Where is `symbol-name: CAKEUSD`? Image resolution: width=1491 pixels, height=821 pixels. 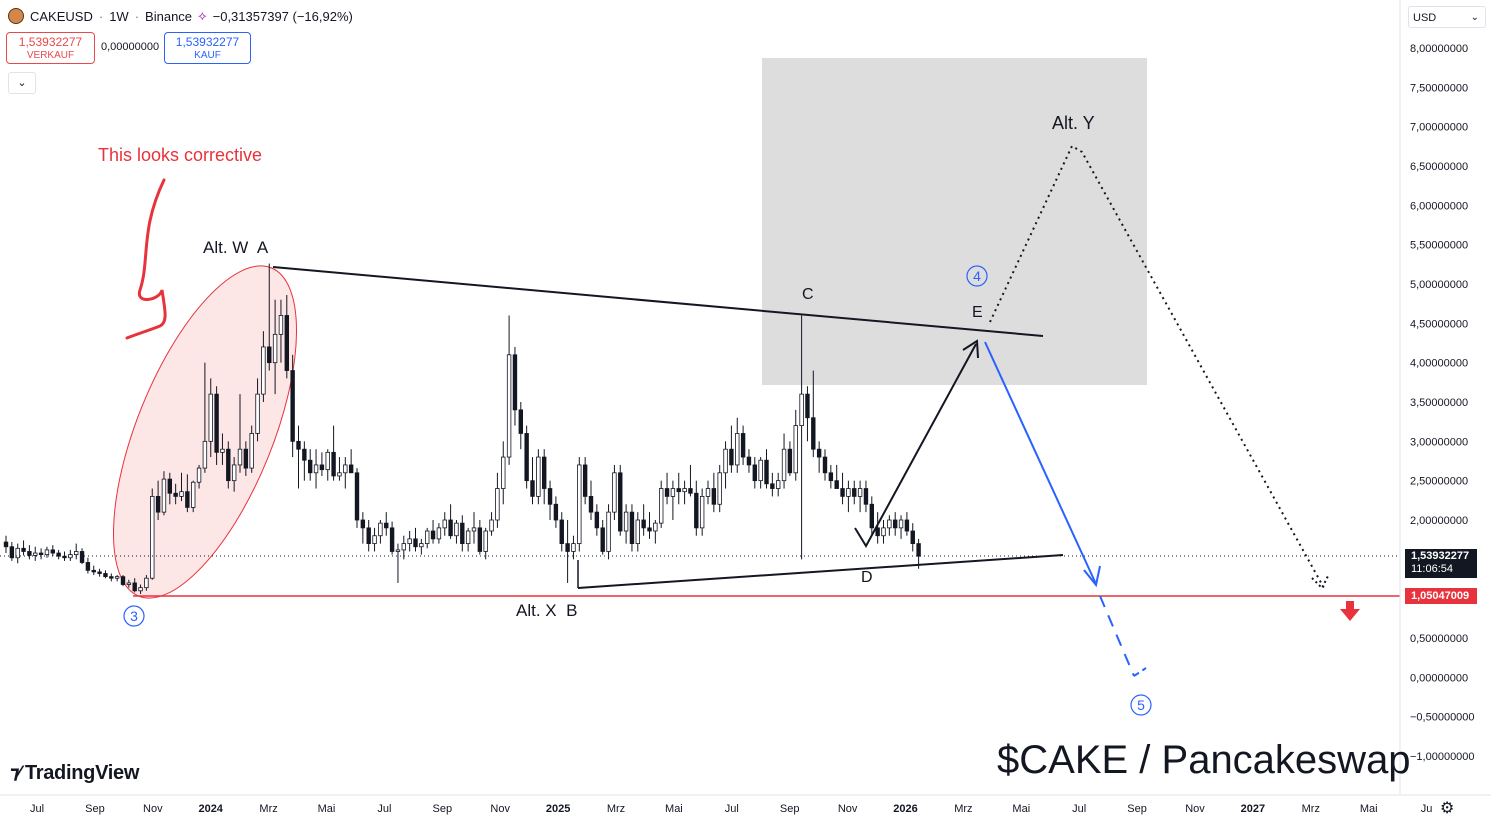
symbol-name: CAKEUSD is located at coordinates (61, 16).